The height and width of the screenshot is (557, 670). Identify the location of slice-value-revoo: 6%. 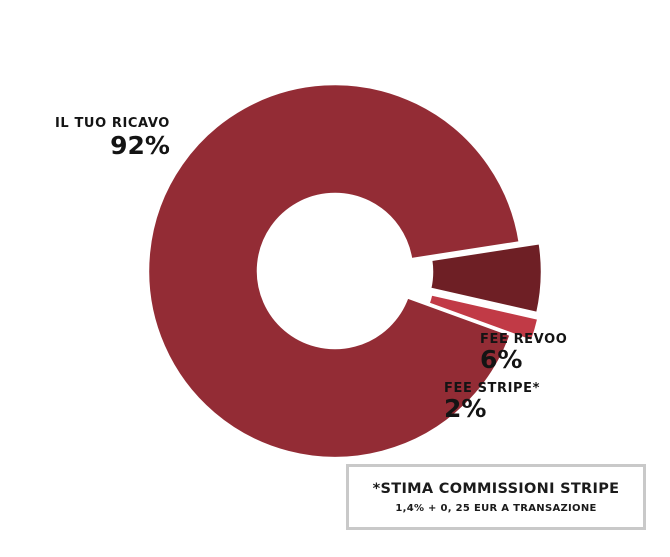
(501, 359).